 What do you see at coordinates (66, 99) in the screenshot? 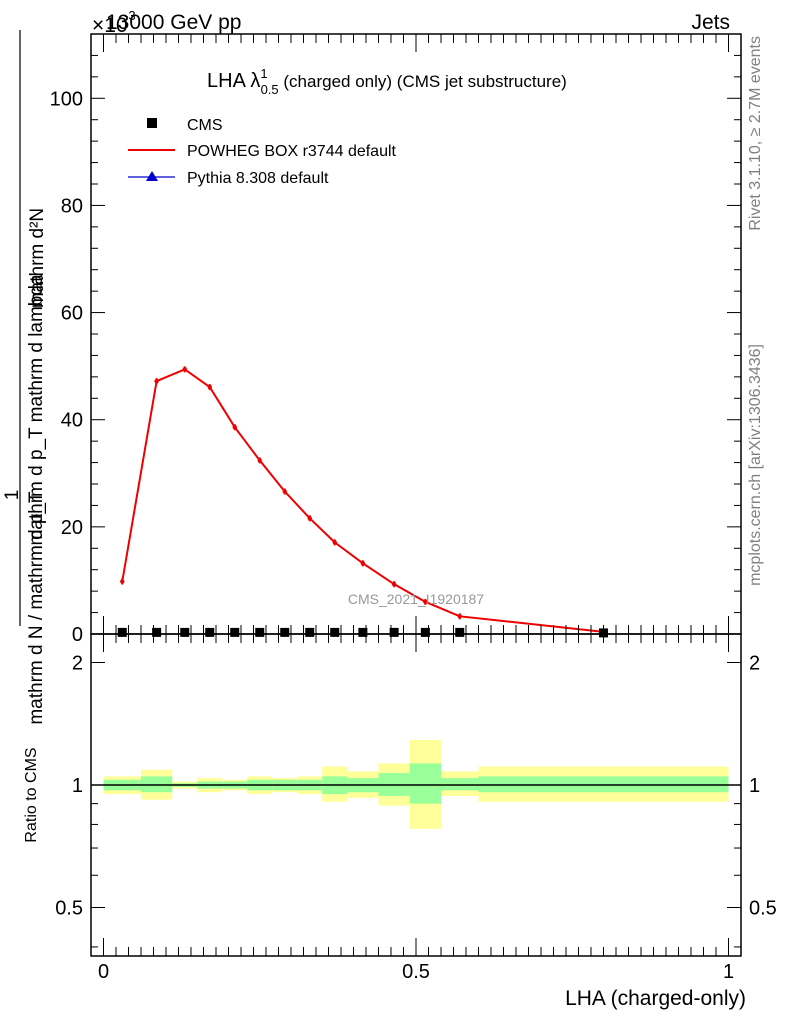
I see `y-tick-label: 100` at bounding box center [66, 99].